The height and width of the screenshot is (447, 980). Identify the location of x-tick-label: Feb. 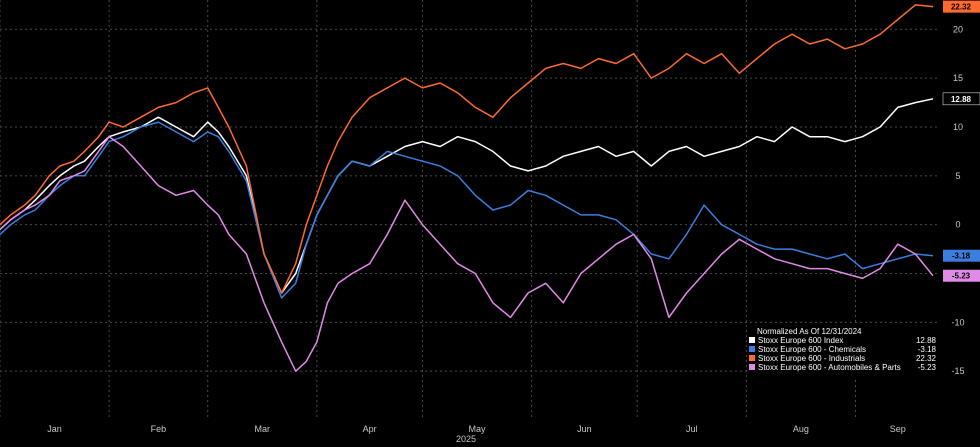
(159, 429).